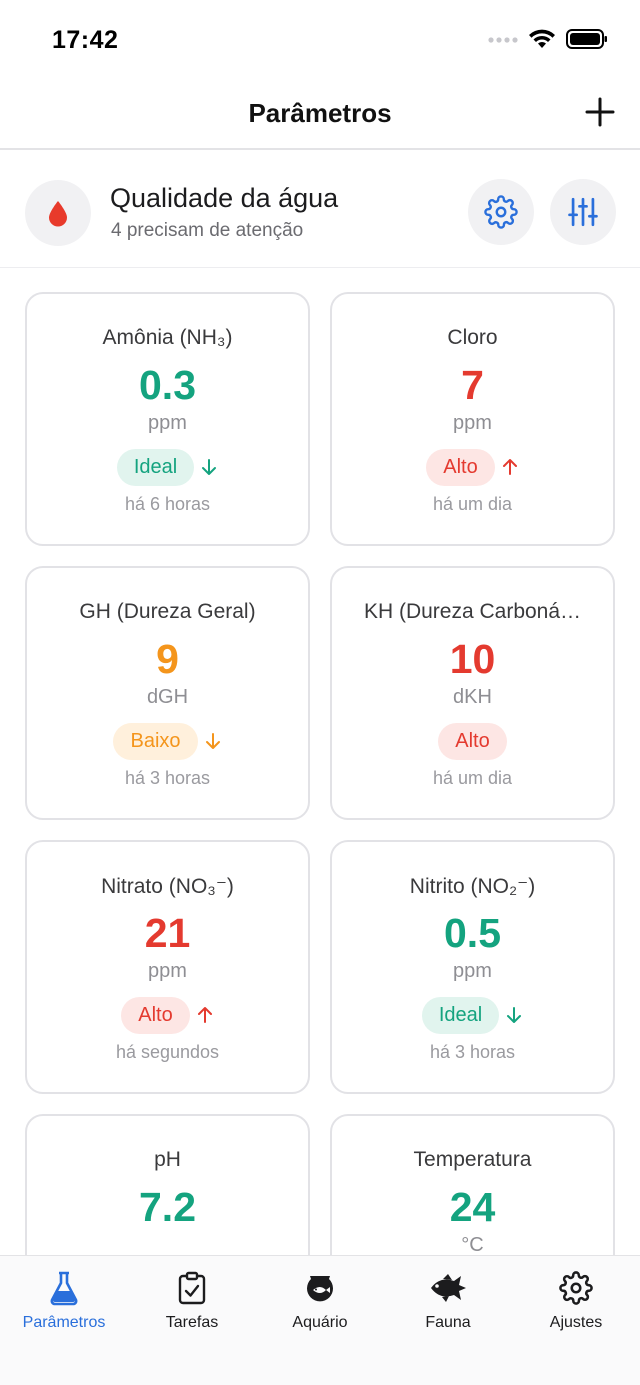  I want to click on tab-label: Aquário, so click(320, 1322).